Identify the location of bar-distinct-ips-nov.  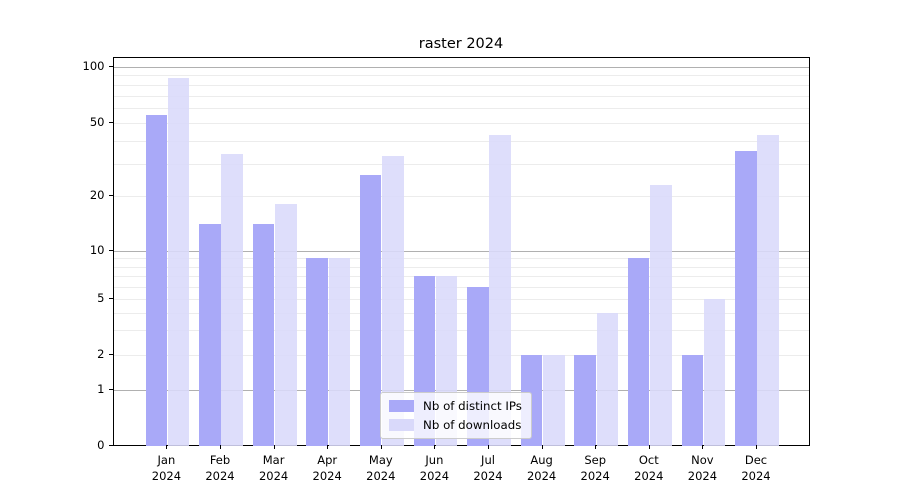
(692, 400).